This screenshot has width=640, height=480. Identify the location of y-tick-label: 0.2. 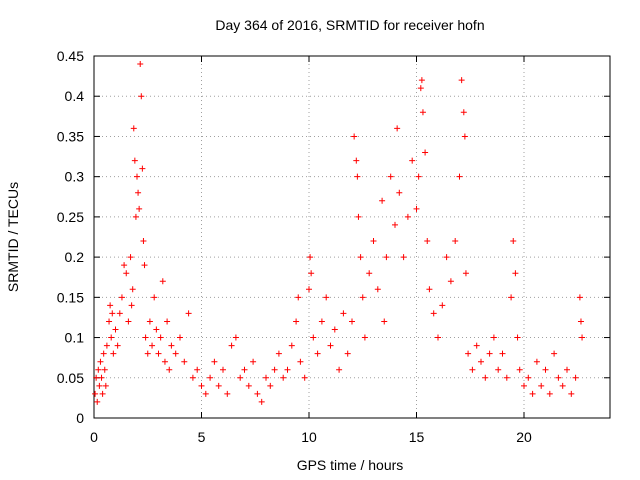
(75, 257).